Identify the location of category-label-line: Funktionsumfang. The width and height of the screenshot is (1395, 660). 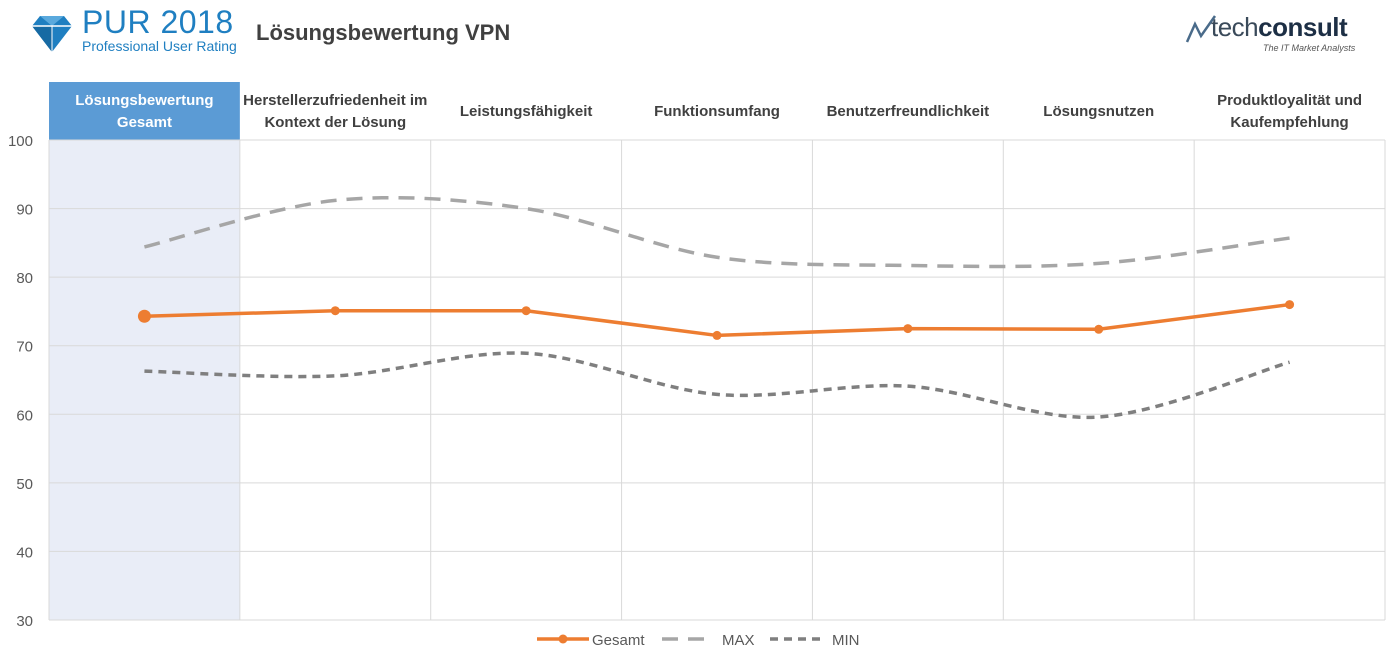
(717, 111).